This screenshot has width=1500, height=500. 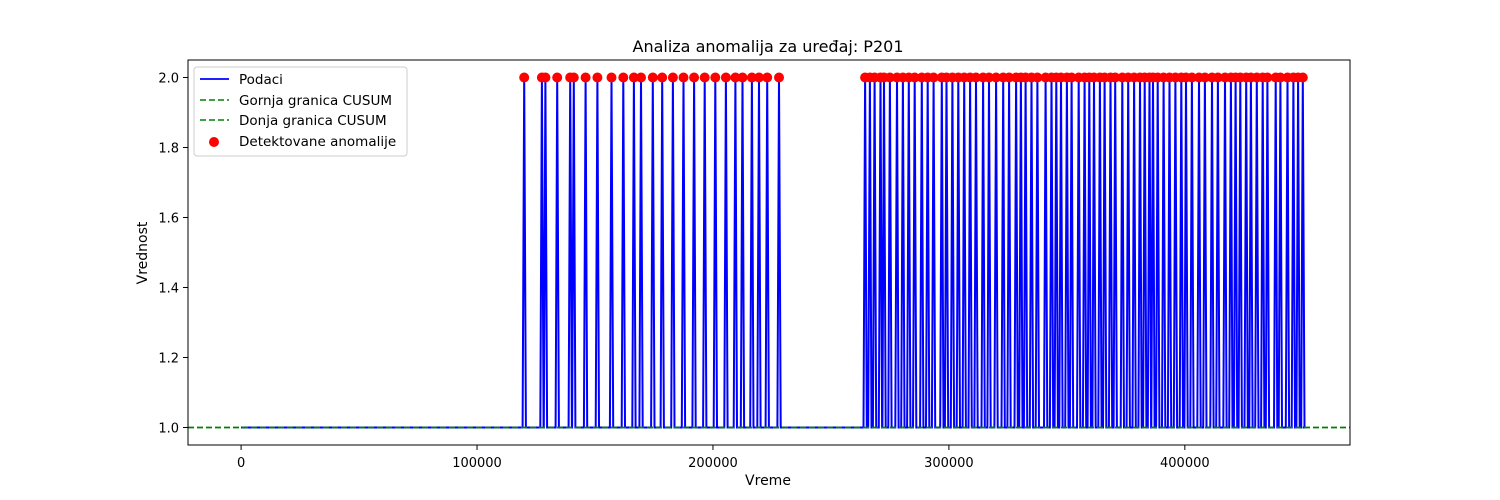 What do you see at coordinates (173, 254) in the screenshot?
I see `y-axis: 1.0 1.2 1.4 1.6 1.8 2.0` at bounding box center [173, 254].